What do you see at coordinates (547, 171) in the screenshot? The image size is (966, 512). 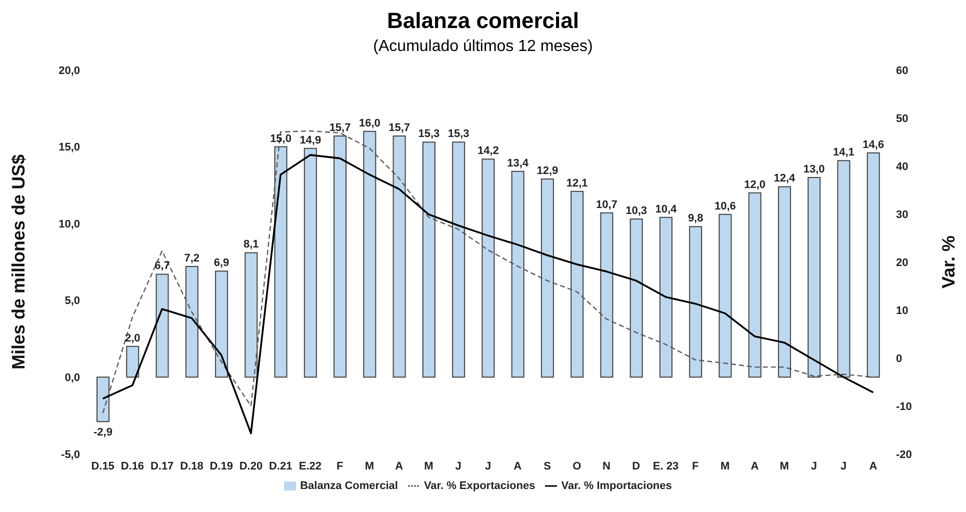 I see `data-label: 12,9` at bounding box center [547, 171].